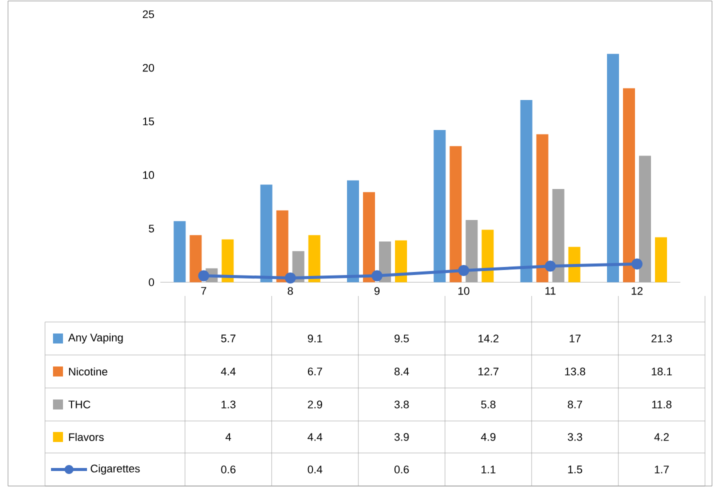 The image size is (718, 487). I want to click on data-label: 1.3, so click(229, 404).